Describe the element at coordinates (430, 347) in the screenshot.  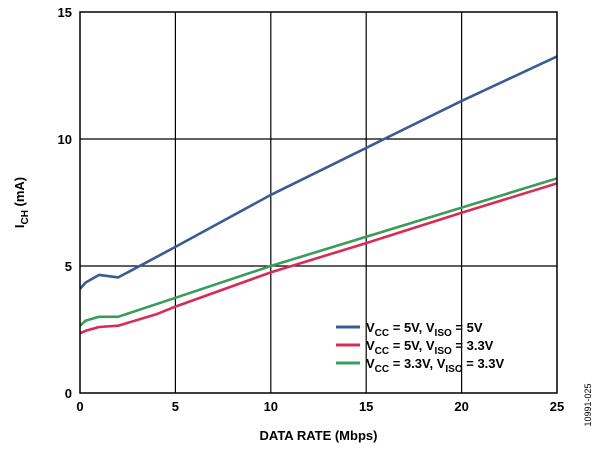
I see `legend-entry: VCC = 5V, VISO = 3.3V` at that location.